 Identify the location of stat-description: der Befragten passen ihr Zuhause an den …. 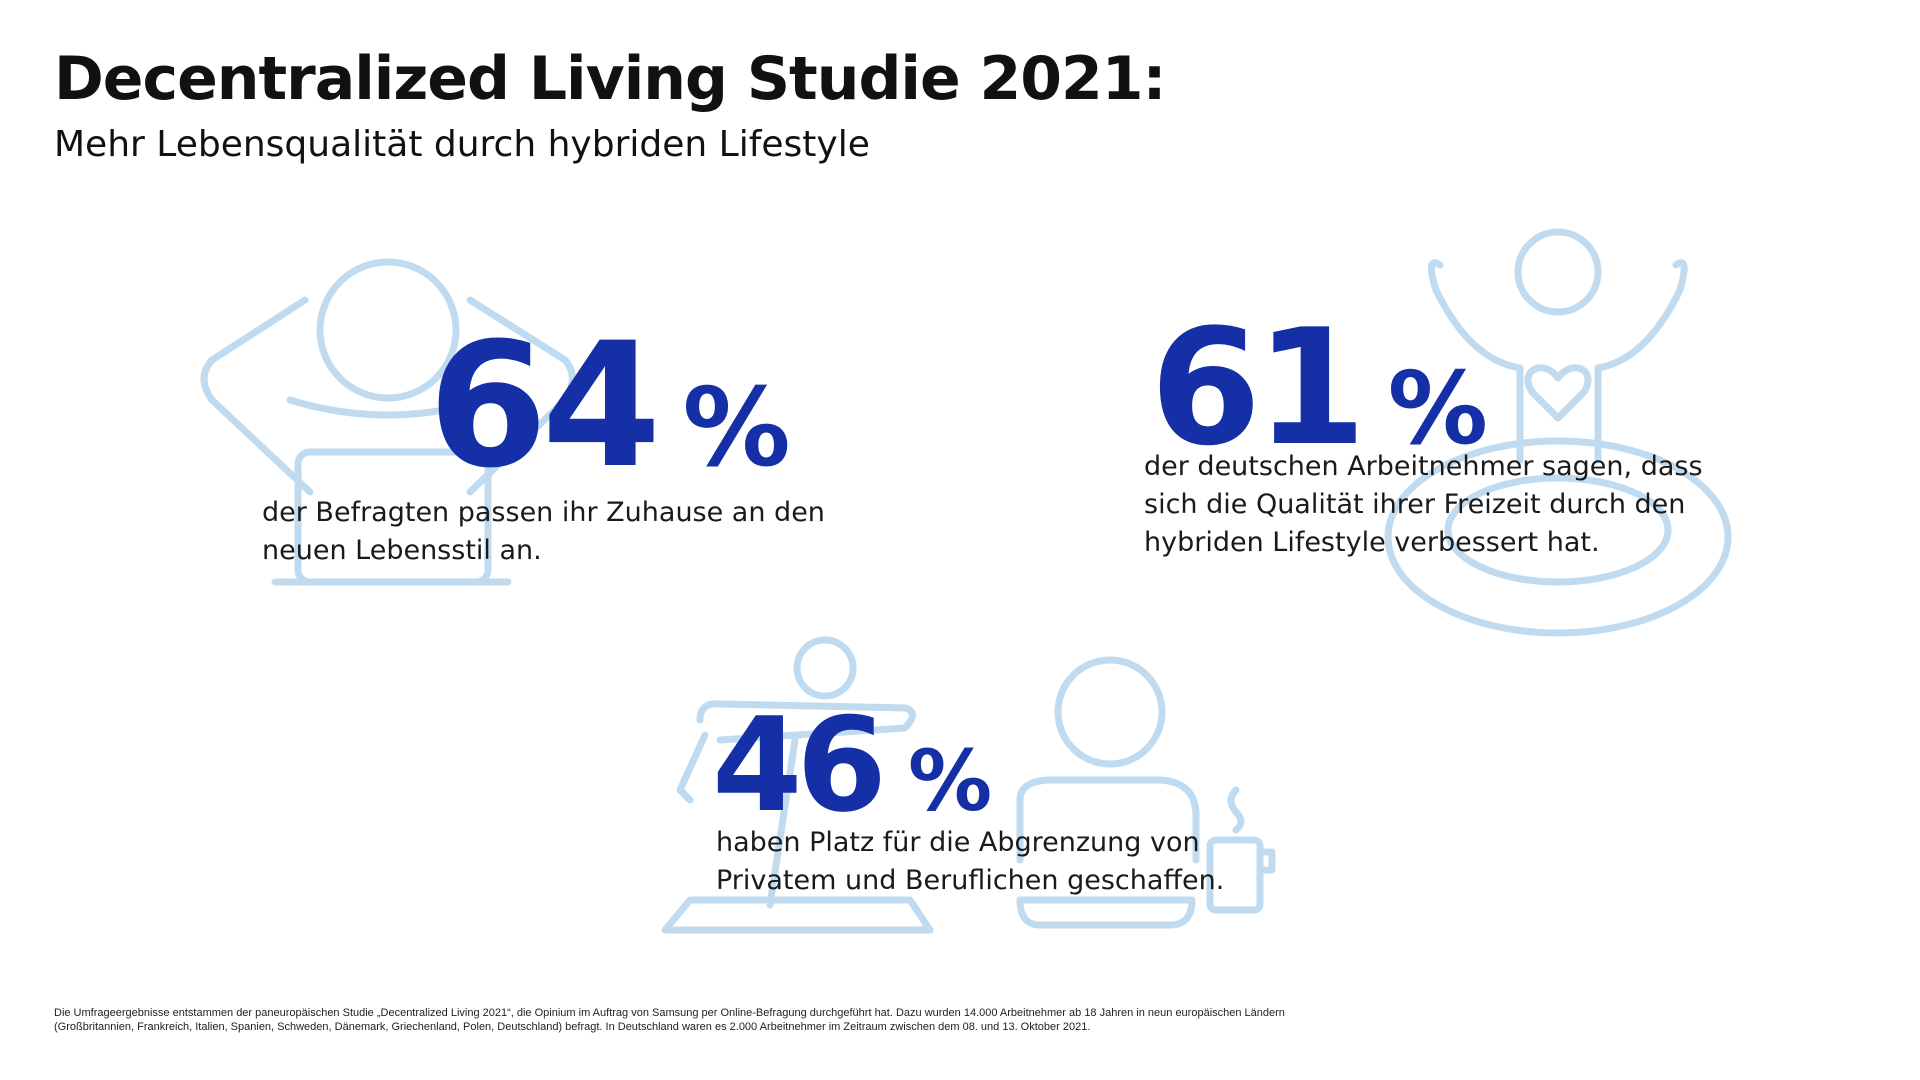
(543, 531).